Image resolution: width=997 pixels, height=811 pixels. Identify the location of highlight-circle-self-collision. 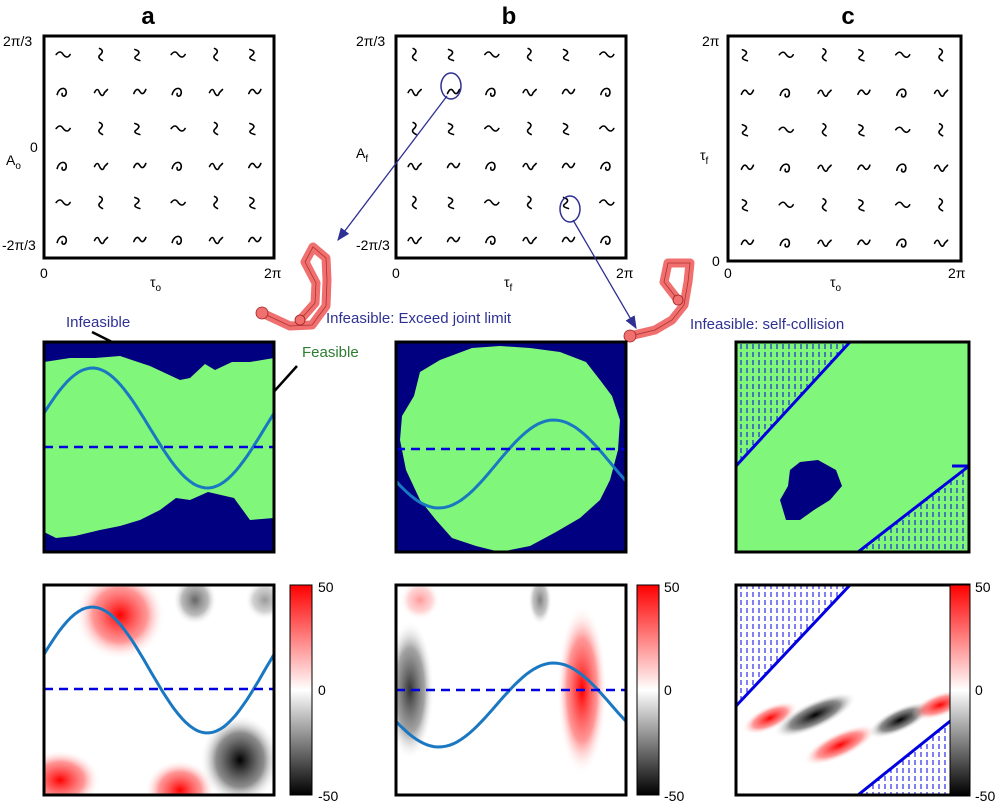
(570, 209).